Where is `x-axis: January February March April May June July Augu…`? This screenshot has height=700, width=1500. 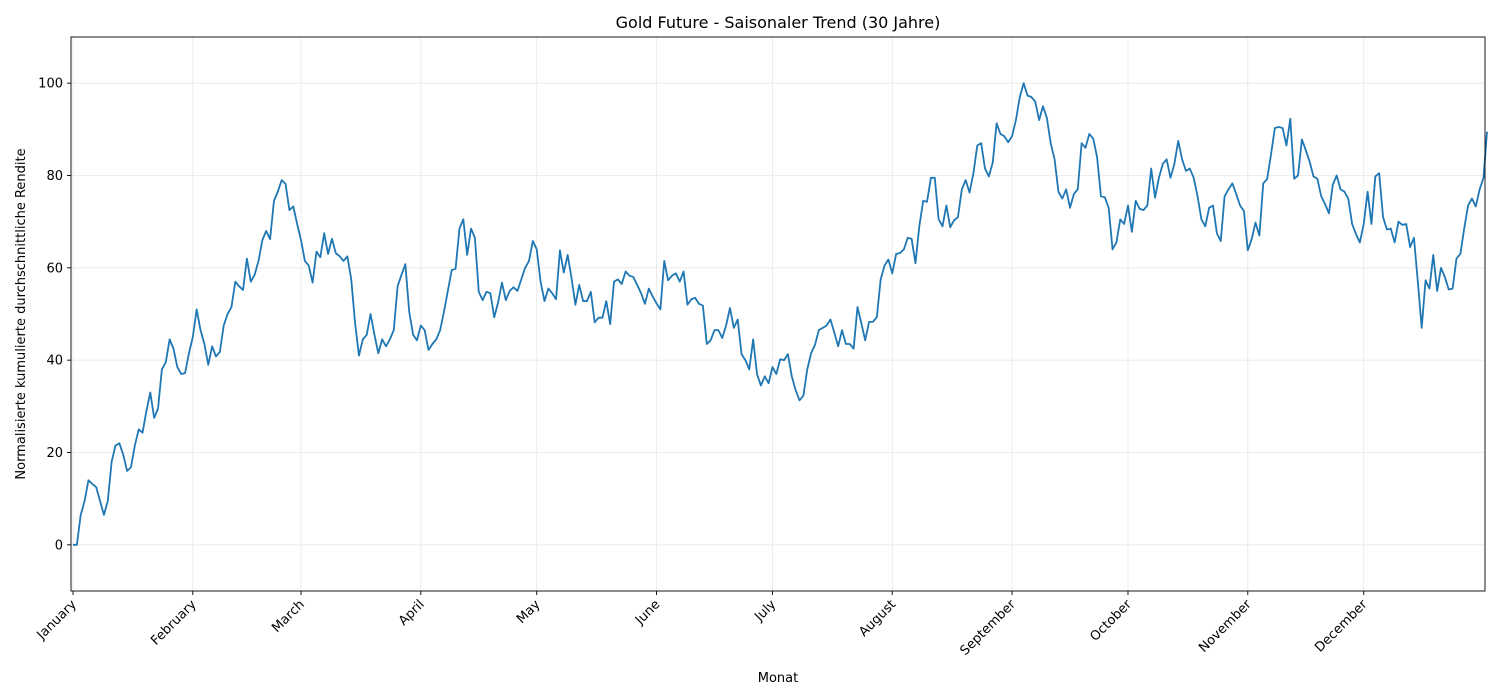 x-axis: January February March April May June July Augu… is located at coordinates (702, 625).